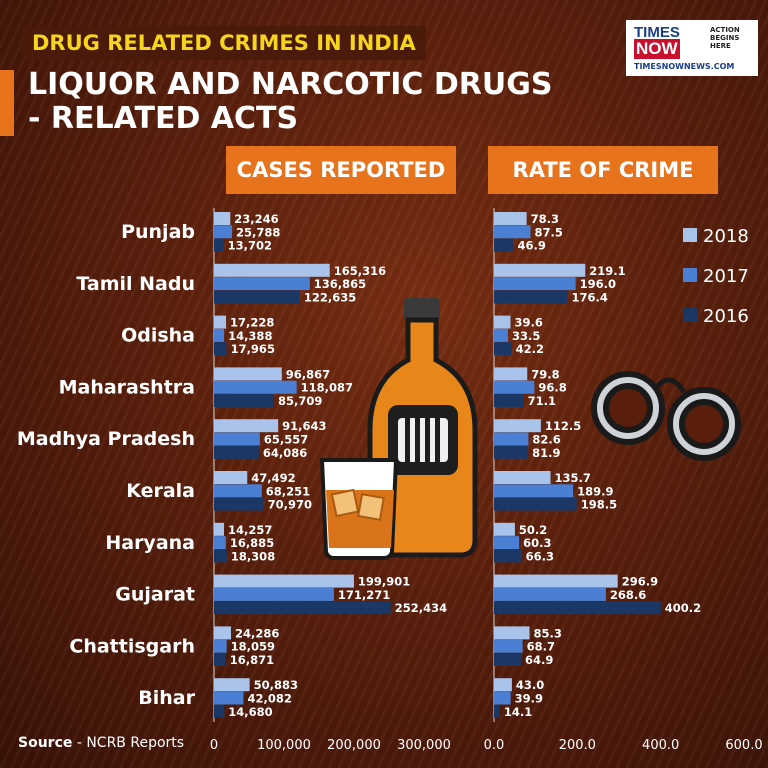 This screenshot has height=768, width=768. I want to click on source-note: Source - NCRB Reports, so click(101, 743).